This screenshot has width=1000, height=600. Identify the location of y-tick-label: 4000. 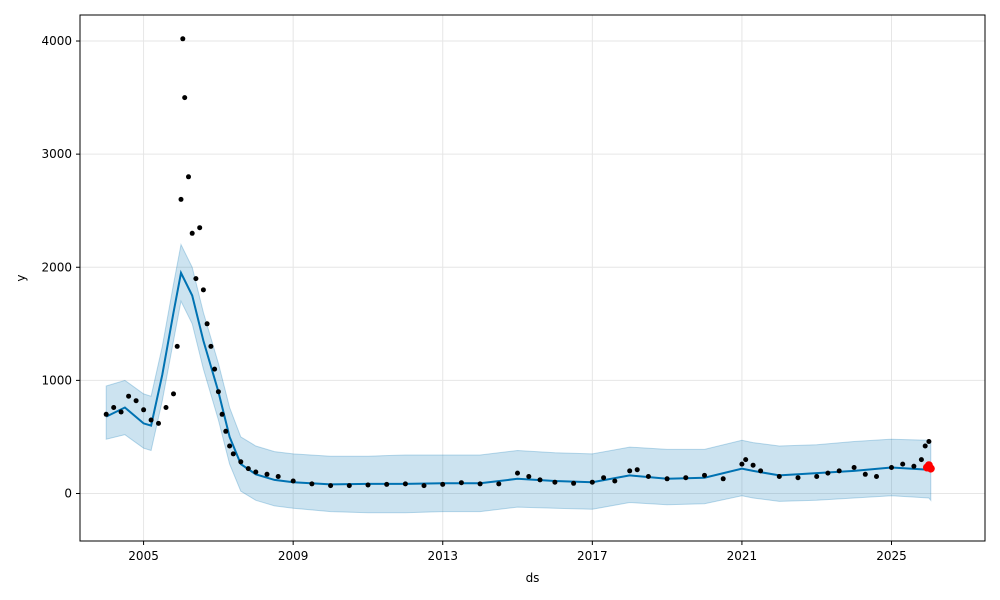
(56, 41).